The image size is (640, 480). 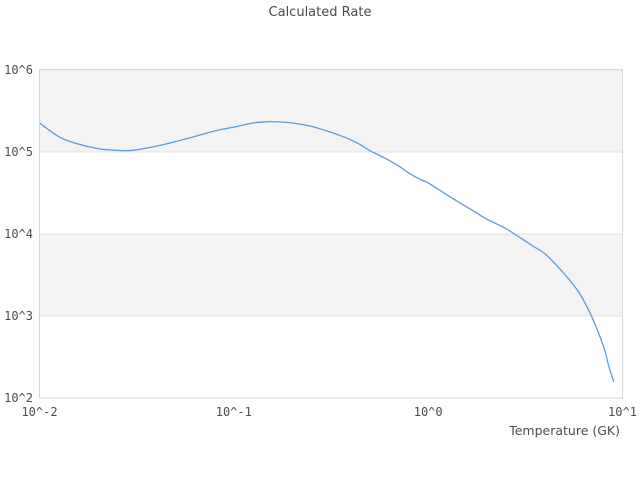 I want to click on y-tick-label: 10^5, so click(x=18, y=152).